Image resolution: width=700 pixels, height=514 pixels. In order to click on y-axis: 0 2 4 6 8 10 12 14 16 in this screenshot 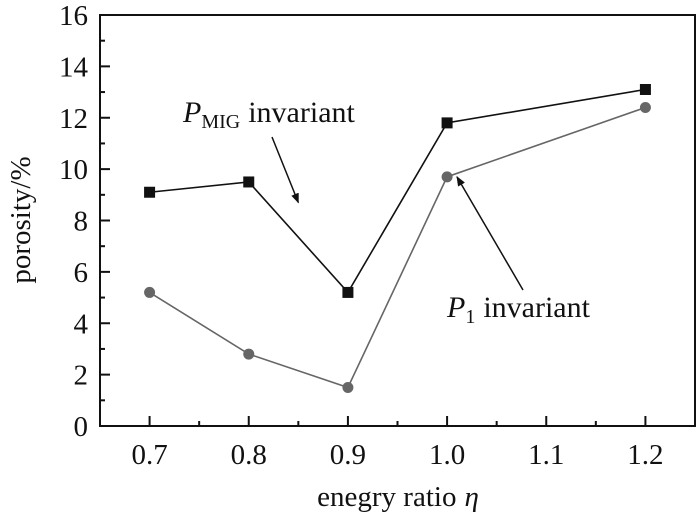, I will do `click(84, 221)`.